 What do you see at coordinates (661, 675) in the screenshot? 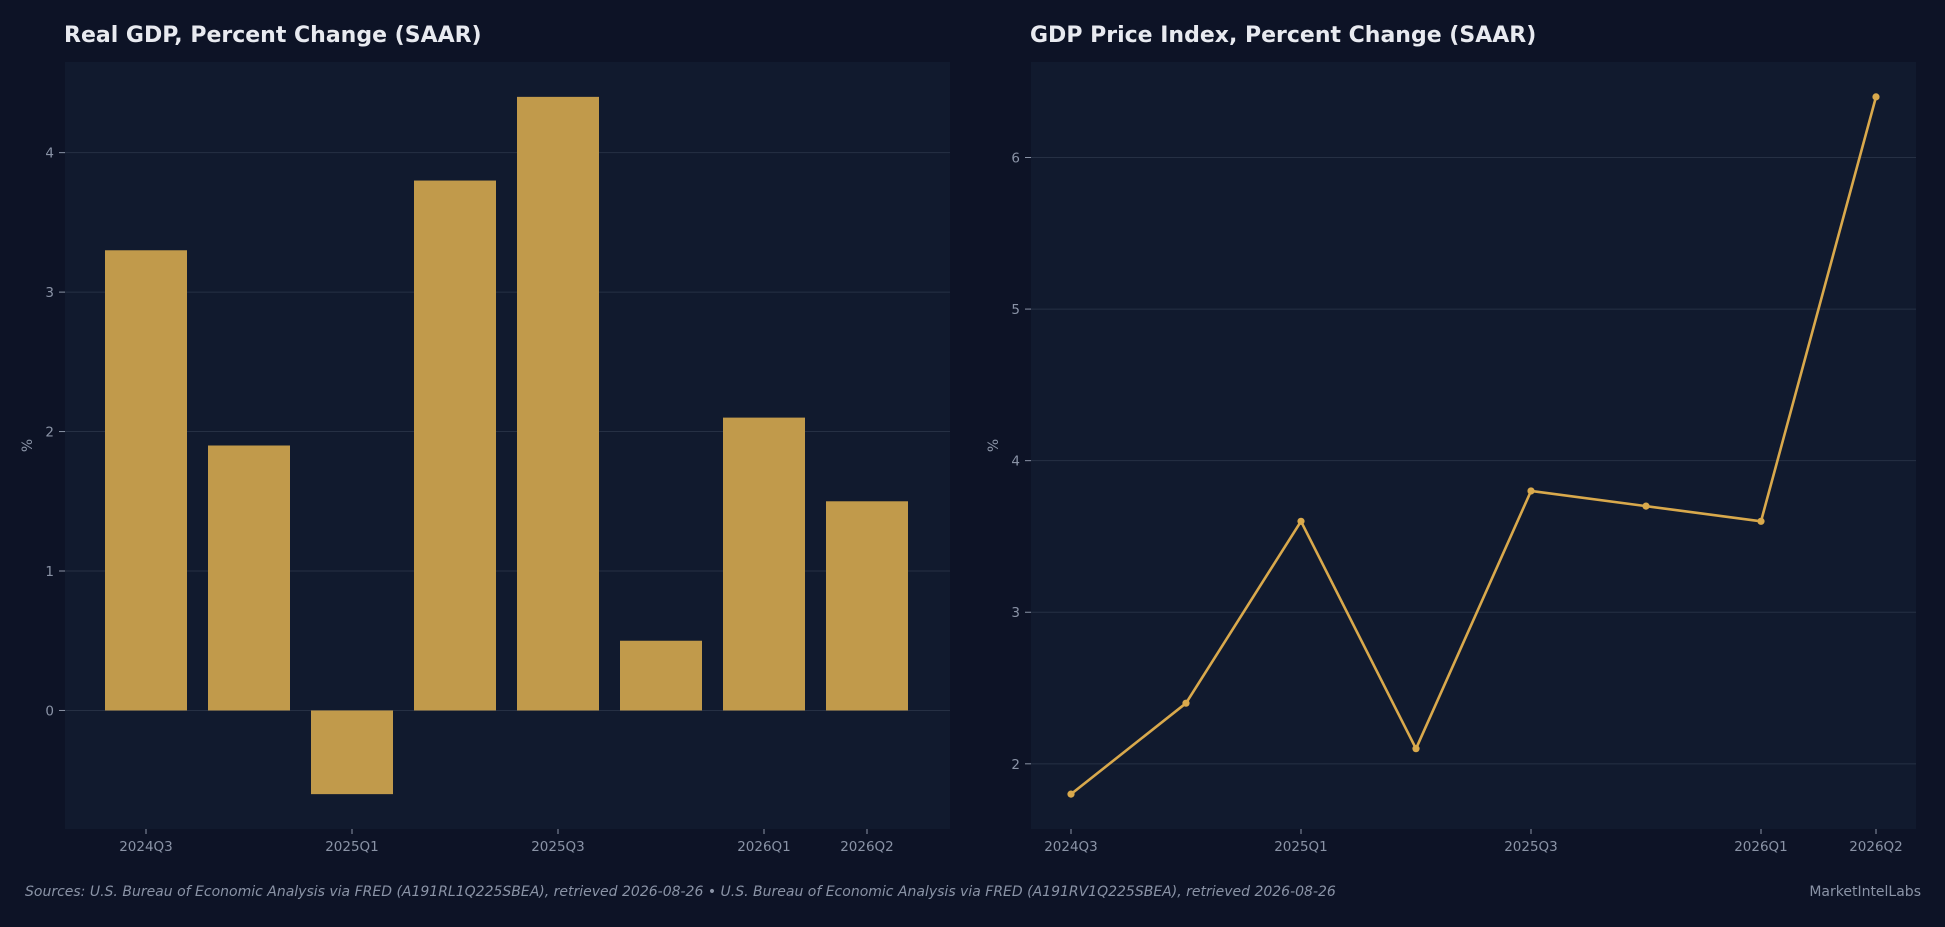
I see `bar-2025Q4` at bounding box center [661, 675].